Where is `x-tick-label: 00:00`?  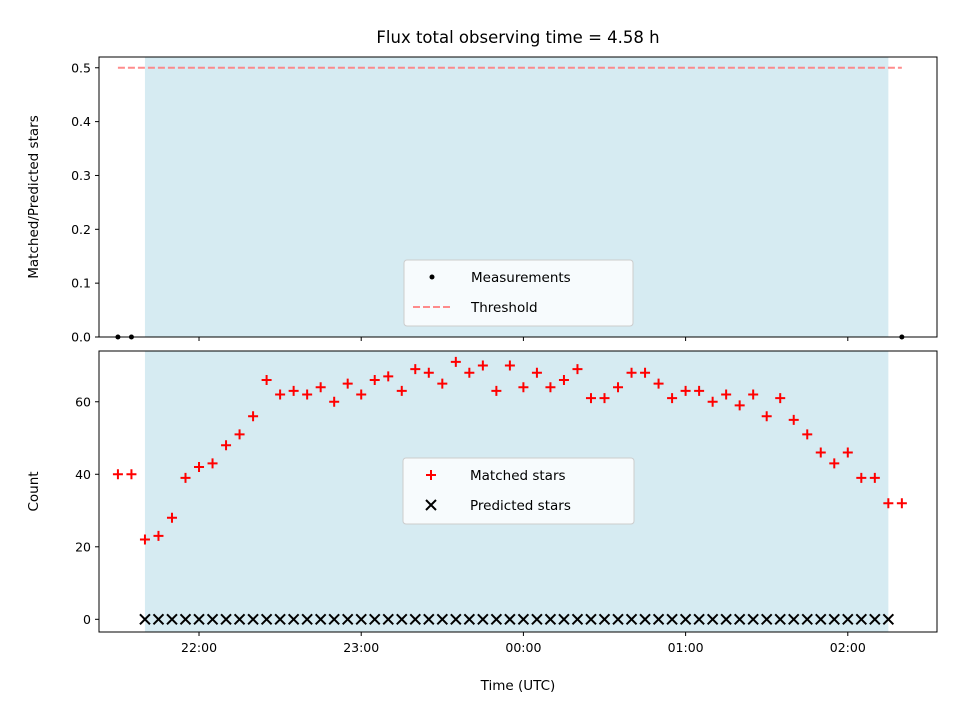
x-tick-label: 00:00 is located at coordinates (523, 647).